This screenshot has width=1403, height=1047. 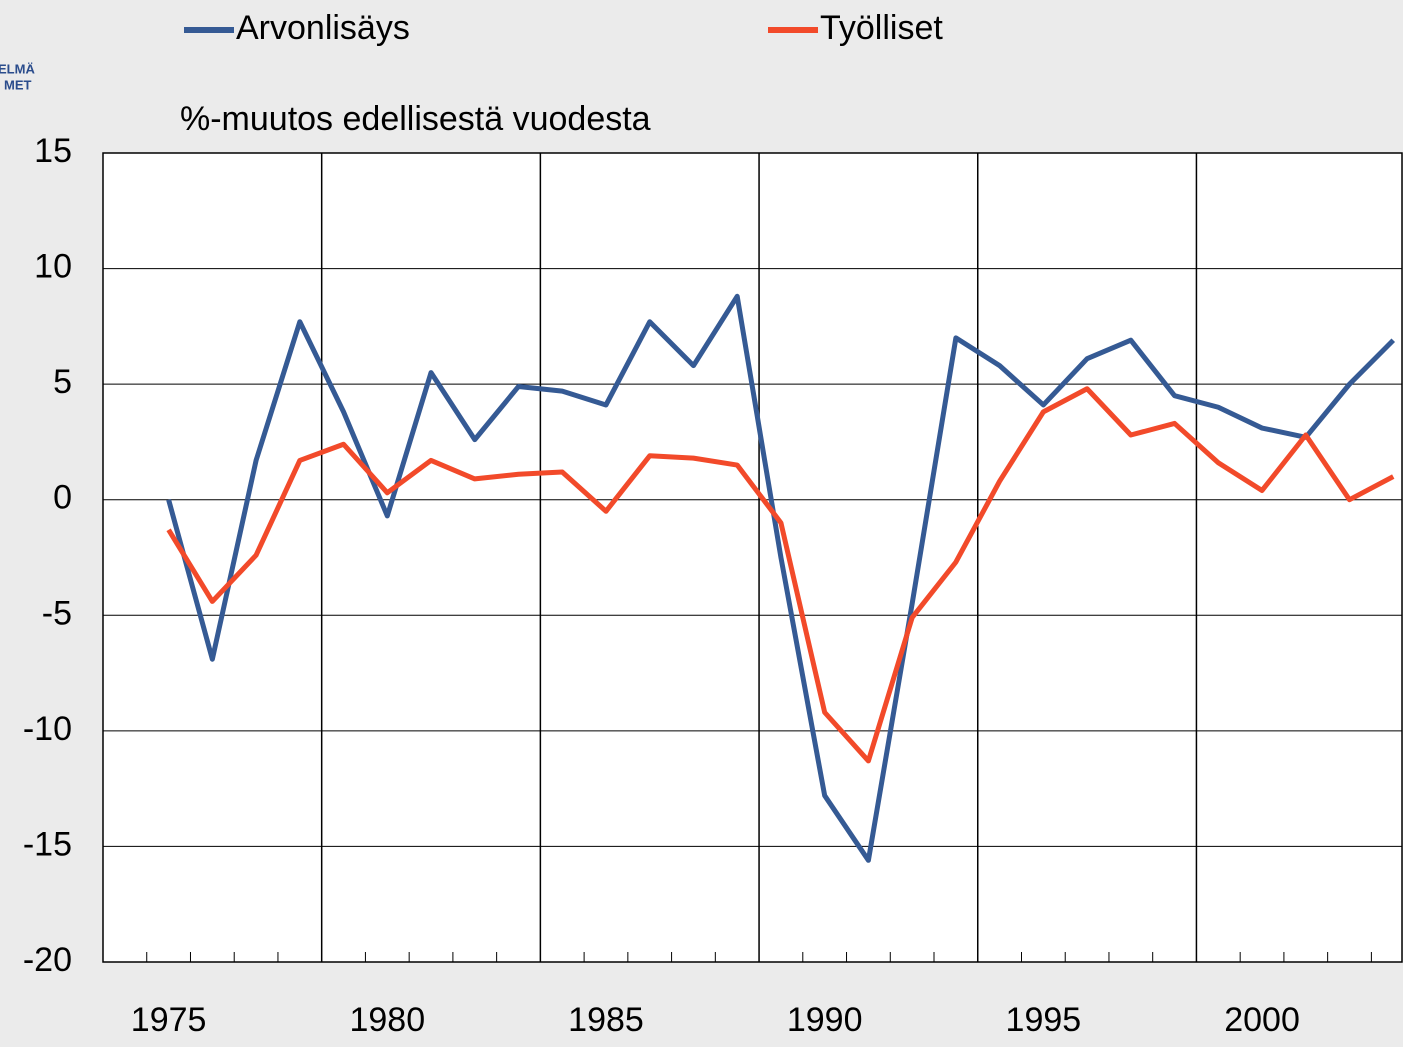 I want to click on y-tick-label: -10, so click(x=47, y=729).